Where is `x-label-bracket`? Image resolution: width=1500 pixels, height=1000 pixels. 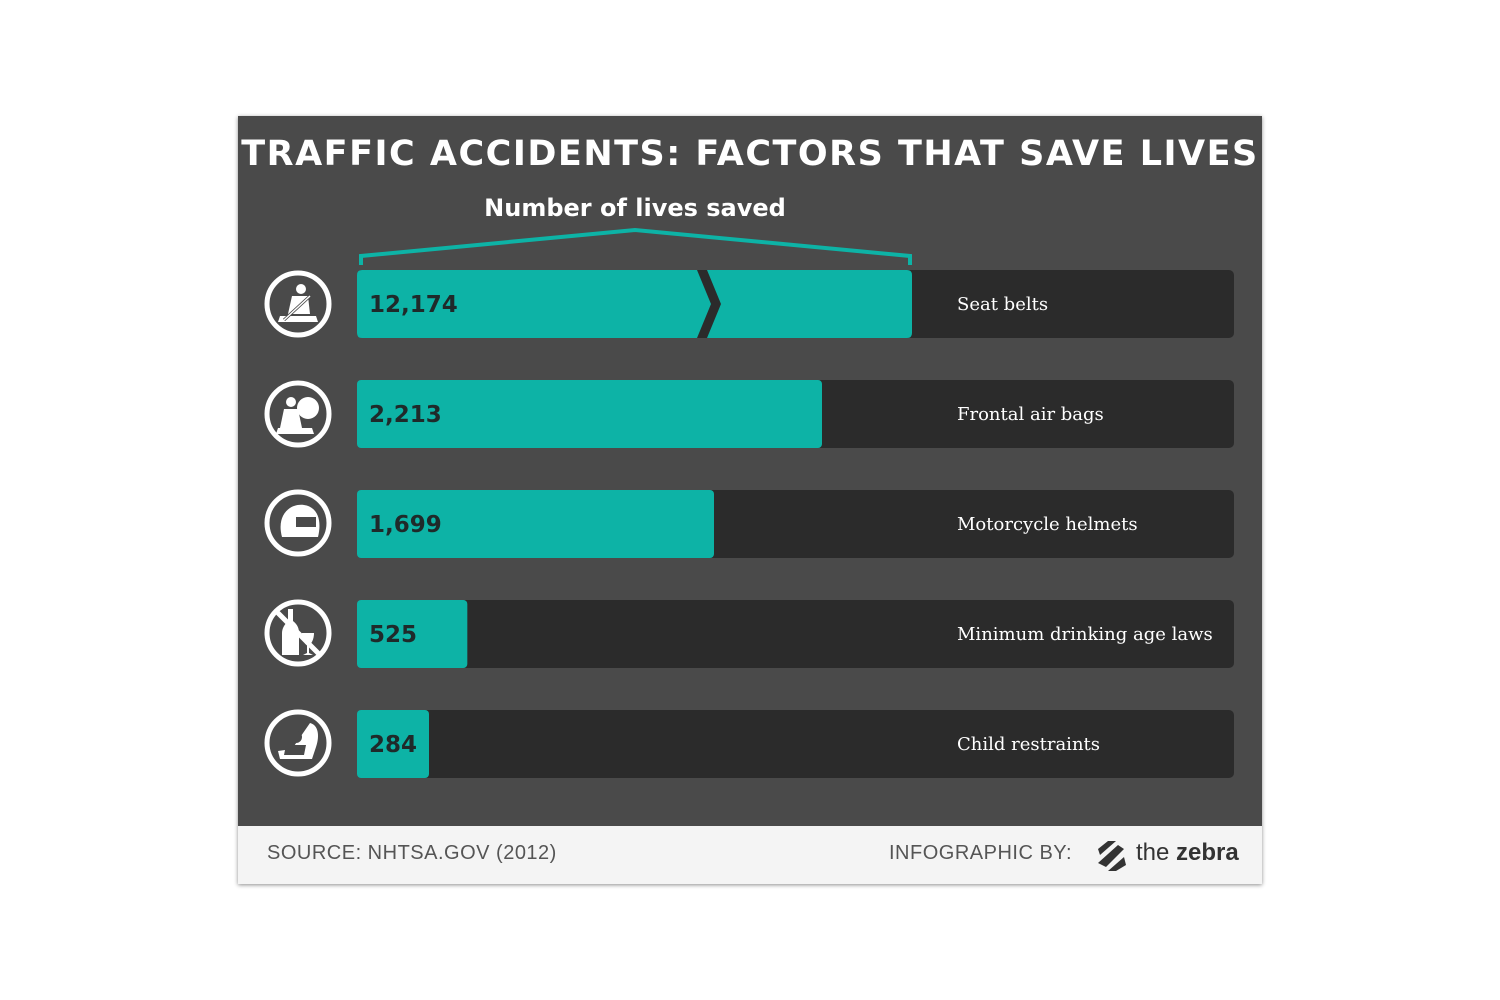 x-label-bracket is located at coordinates (635, 246).